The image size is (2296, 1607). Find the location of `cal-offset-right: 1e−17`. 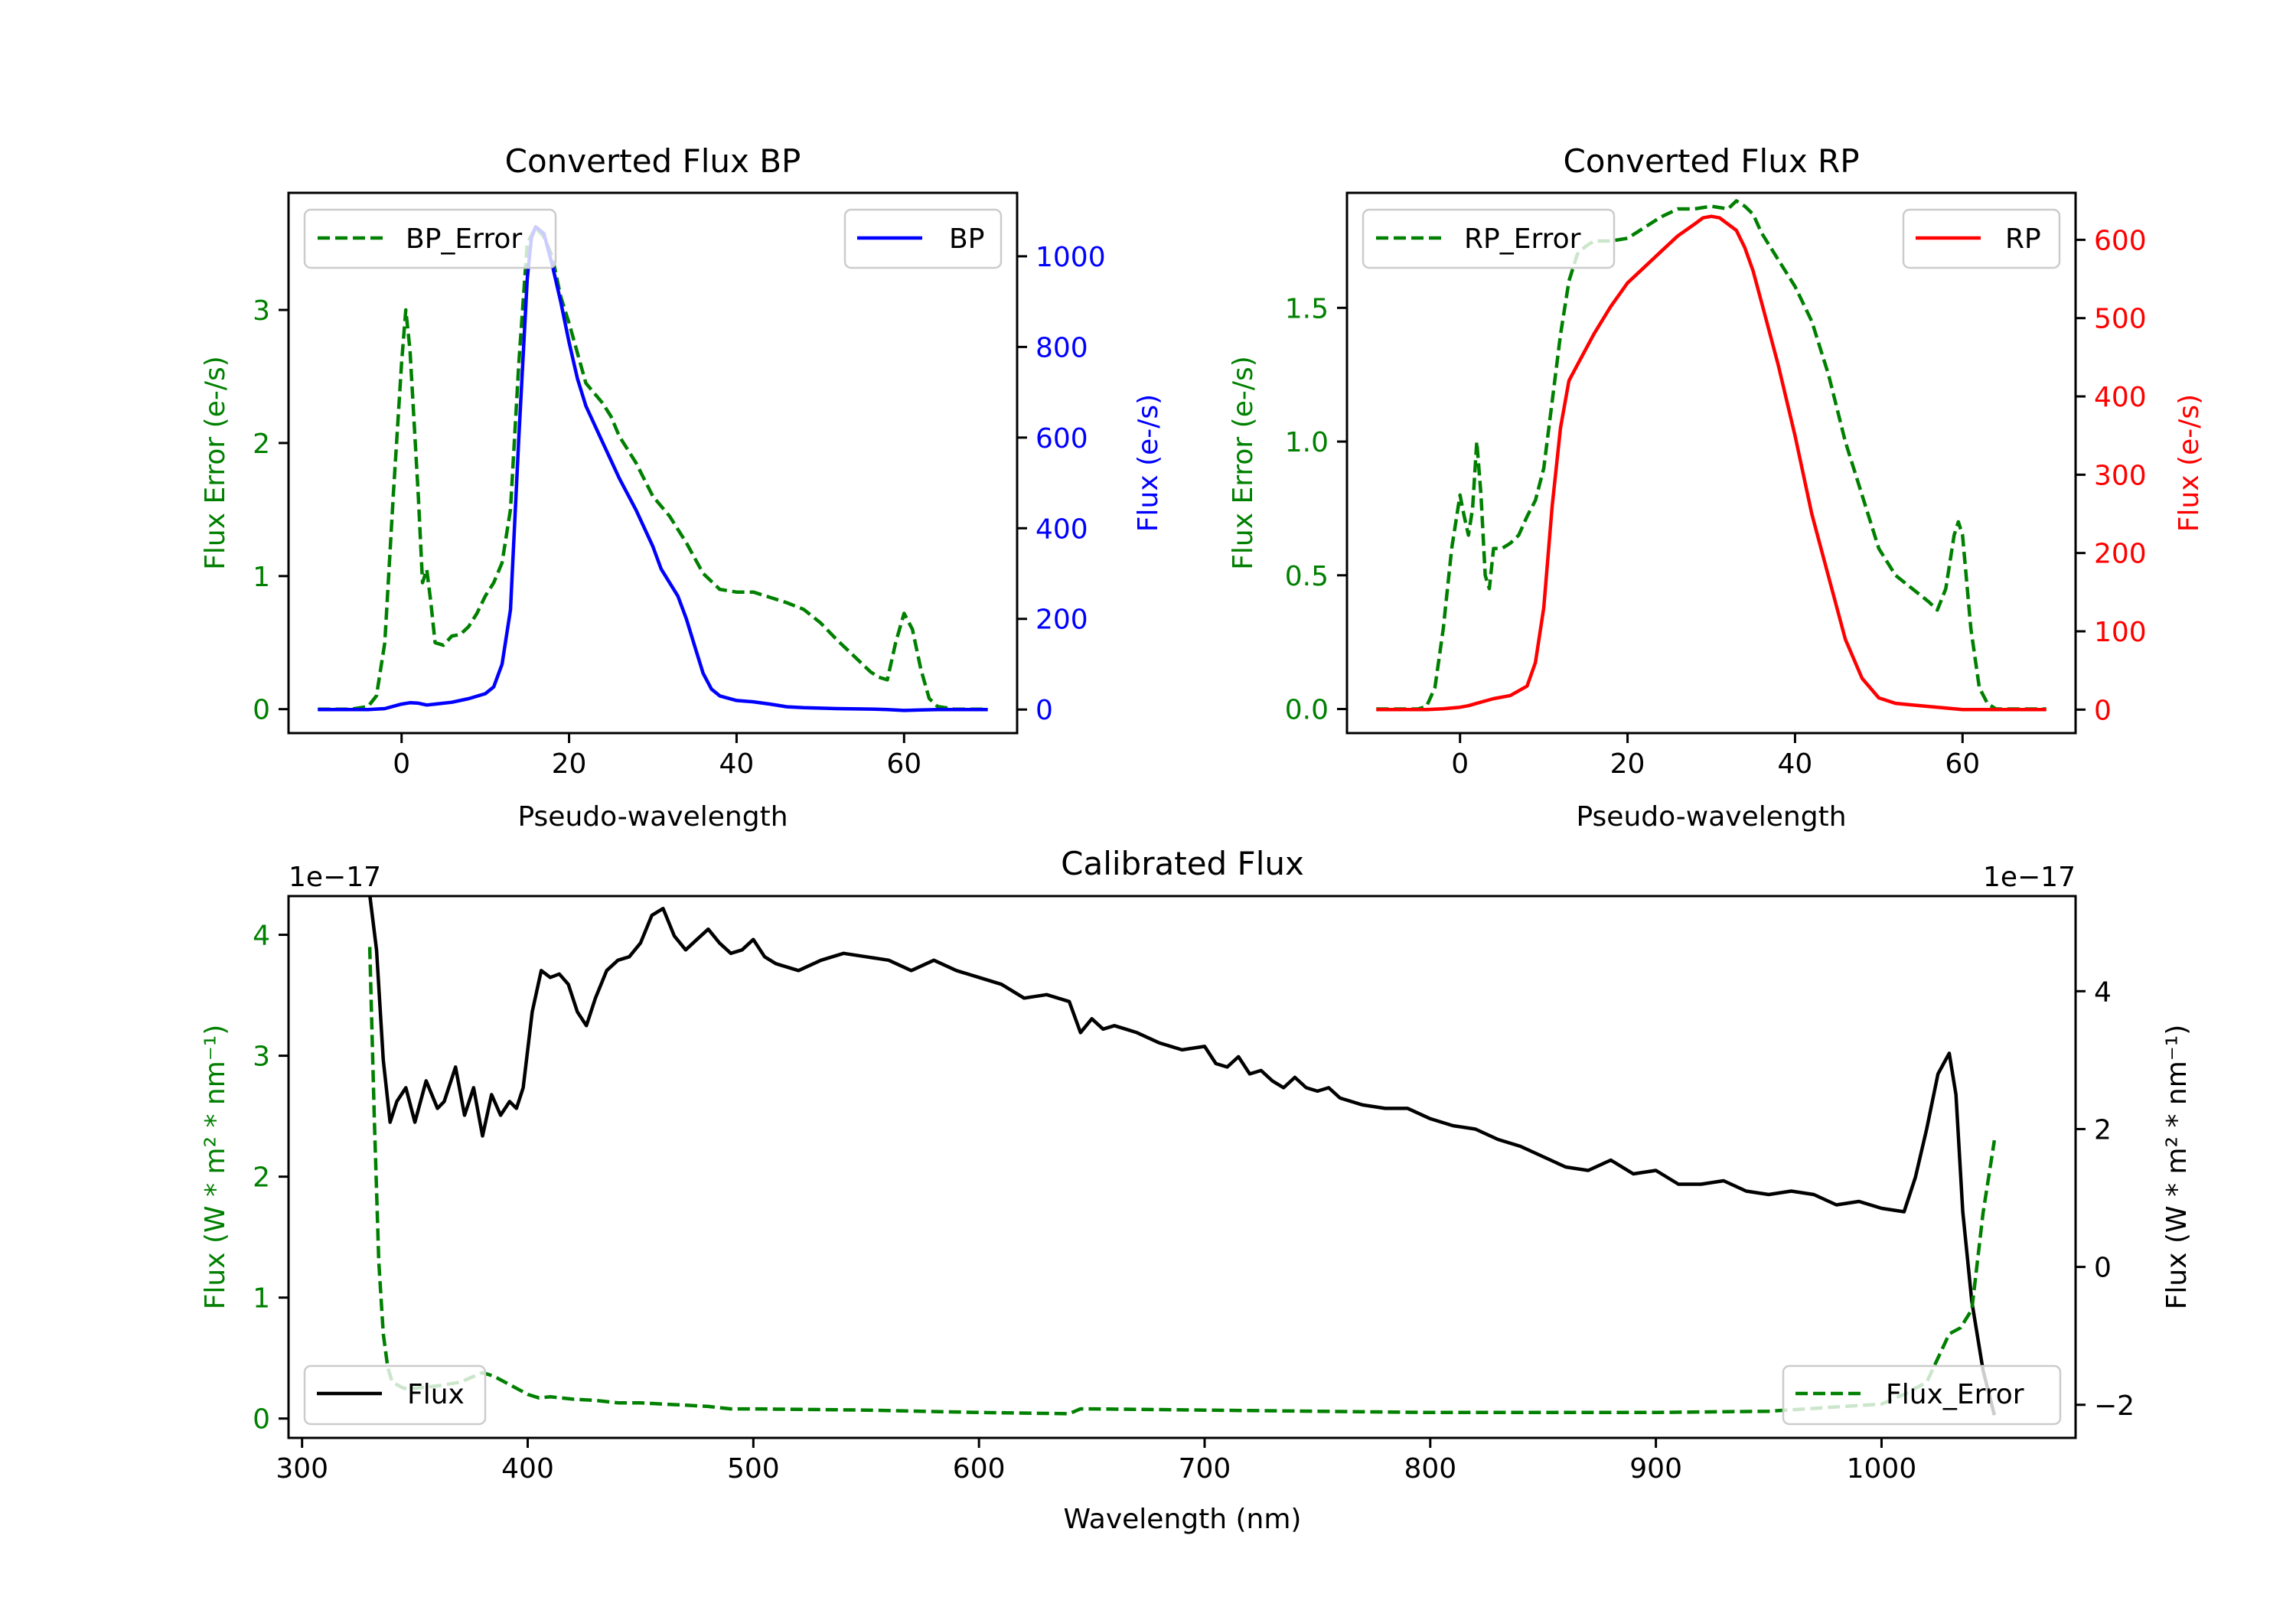

cal-offset-right: 1e−17 is located at coordinates (2029, 878).